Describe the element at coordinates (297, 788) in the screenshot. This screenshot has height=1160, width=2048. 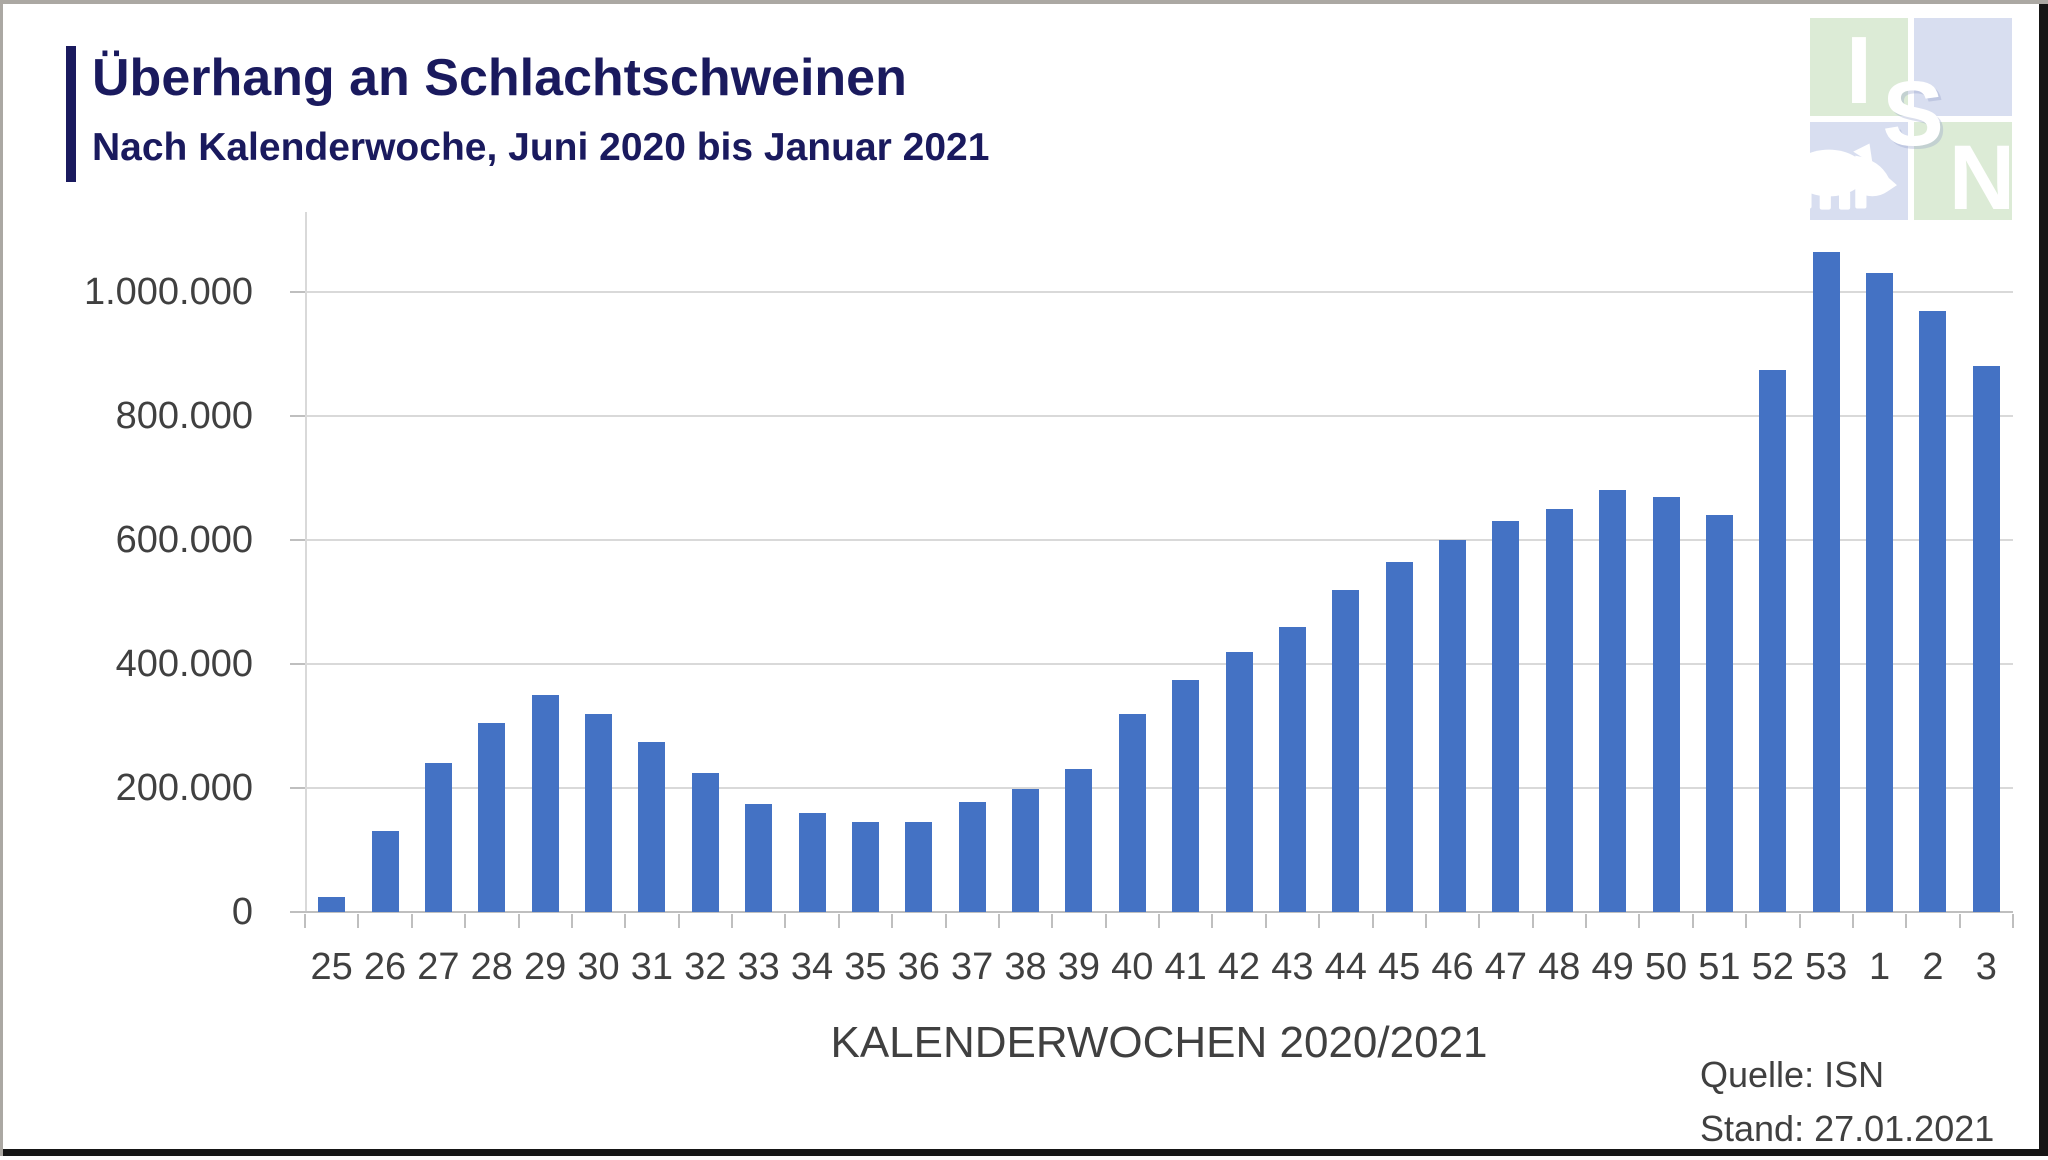
I see `y-tick-200.000` at that location.